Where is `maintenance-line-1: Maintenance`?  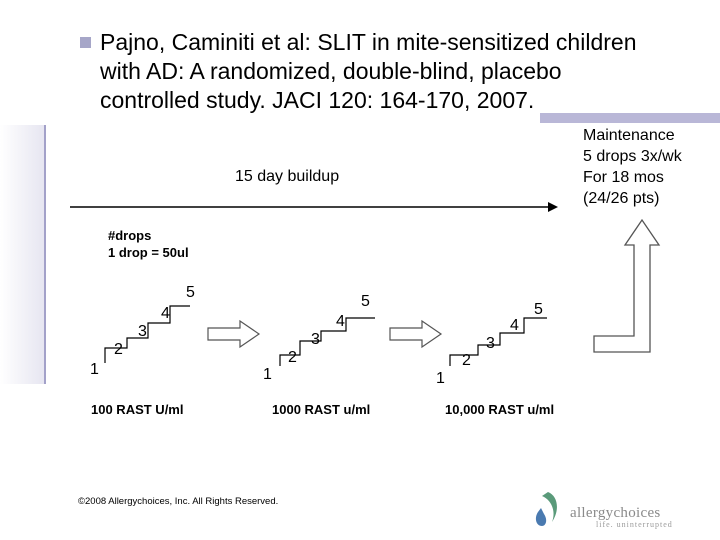
maintenance-line-1: Maintenance is located at coordinates (629, 135).